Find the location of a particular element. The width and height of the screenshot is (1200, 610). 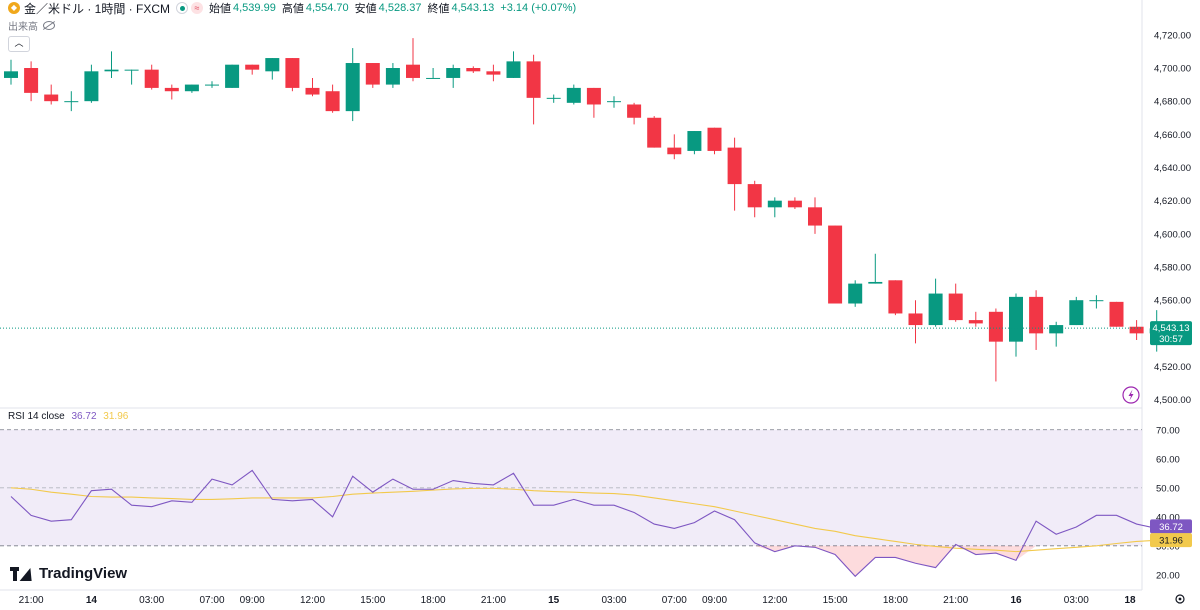

gold-coin-icon: ◆ is located at coordinates (14, 8).